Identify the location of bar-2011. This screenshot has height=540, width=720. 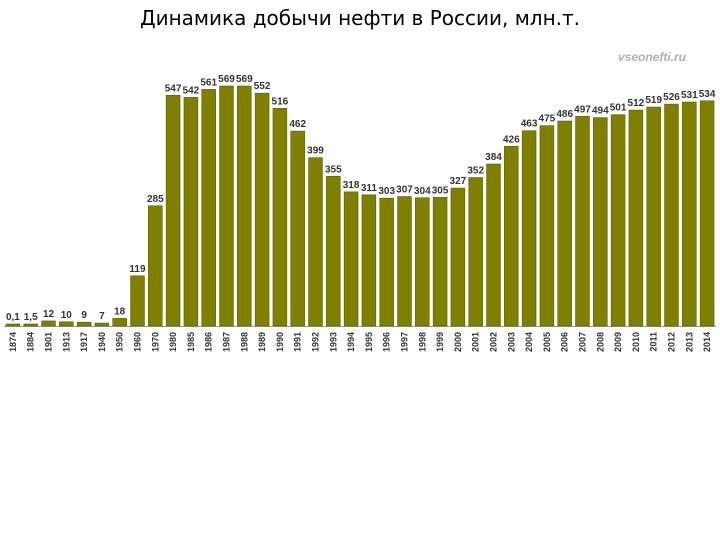
(653, 216).